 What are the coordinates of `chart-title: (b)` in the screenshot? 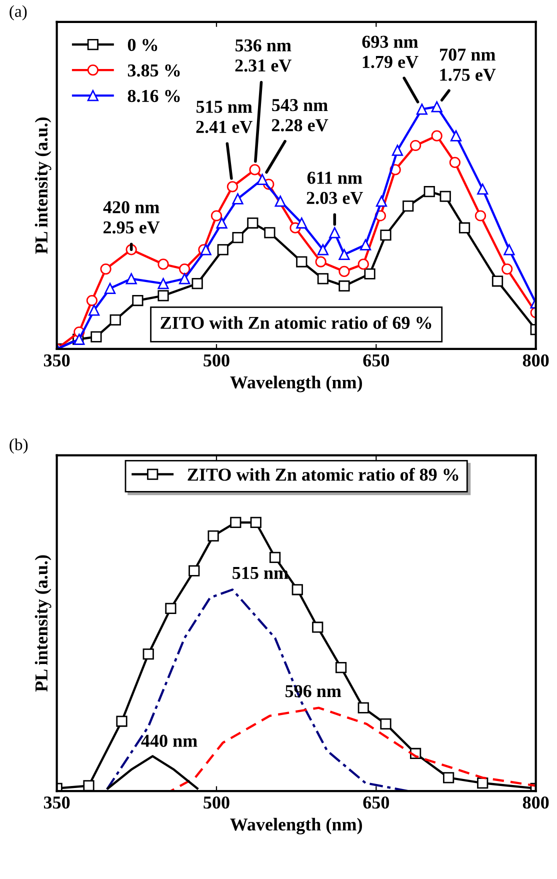 It's located at (19, 446).